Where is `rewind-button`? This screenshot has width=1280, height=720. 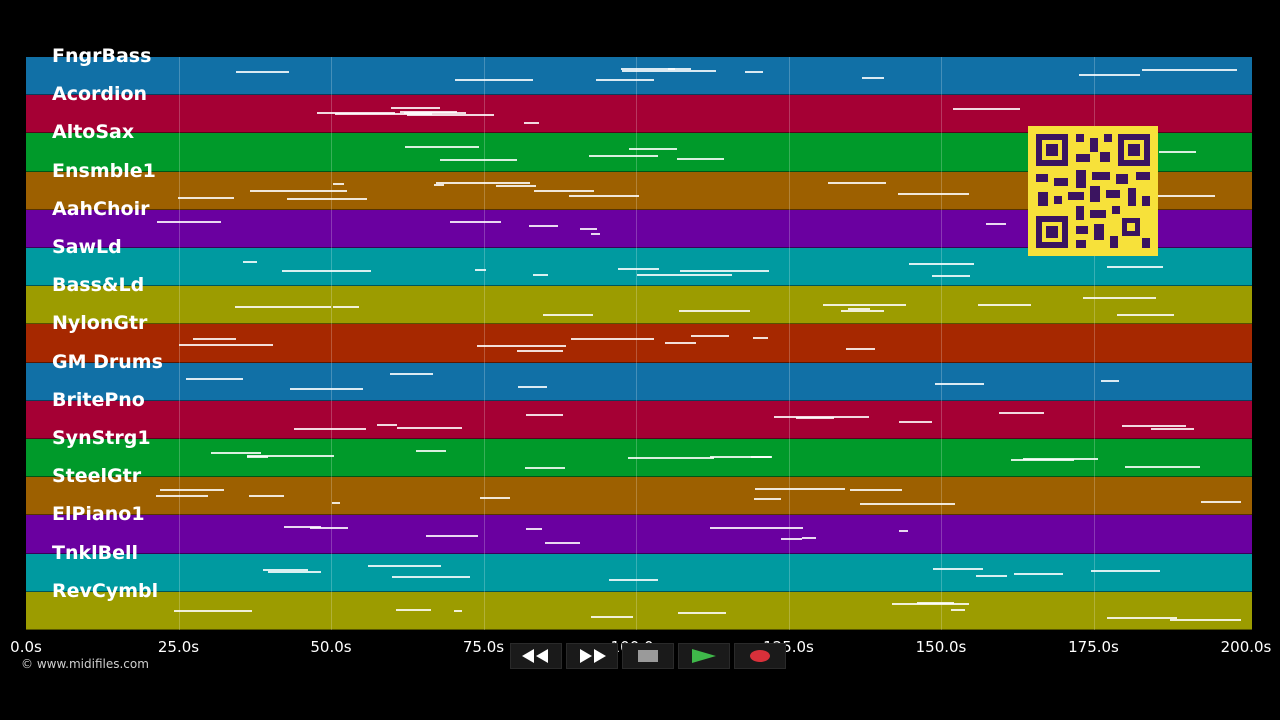 rewind-button is located at coordinates (536, 656).